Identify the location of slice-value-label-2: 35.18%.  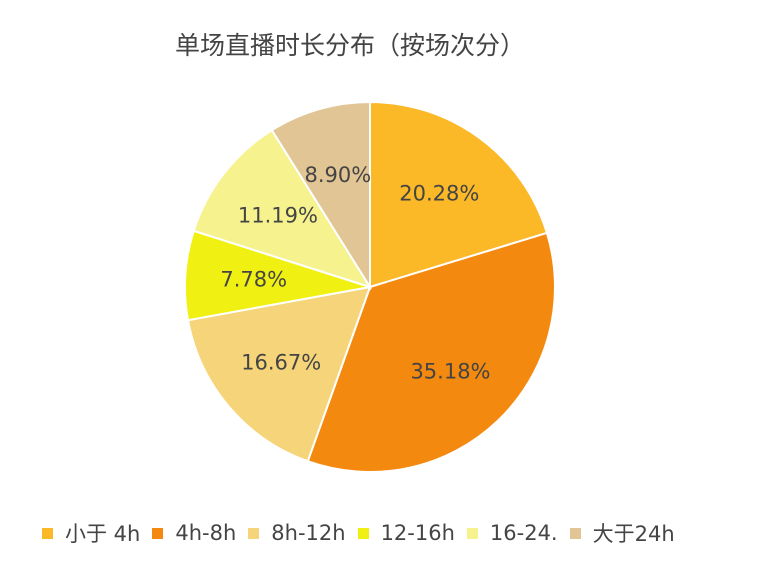
(450, 371).